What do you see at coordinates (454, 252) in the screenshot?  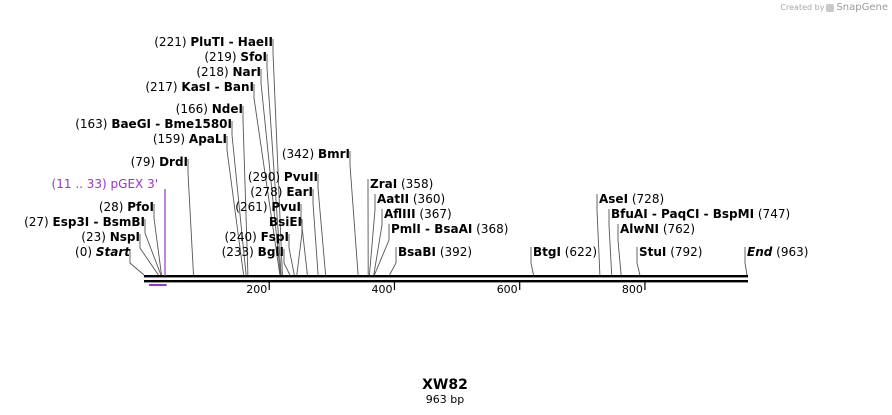 I see `site-bsabi-position: (392)` at bounding box center [454, 252].